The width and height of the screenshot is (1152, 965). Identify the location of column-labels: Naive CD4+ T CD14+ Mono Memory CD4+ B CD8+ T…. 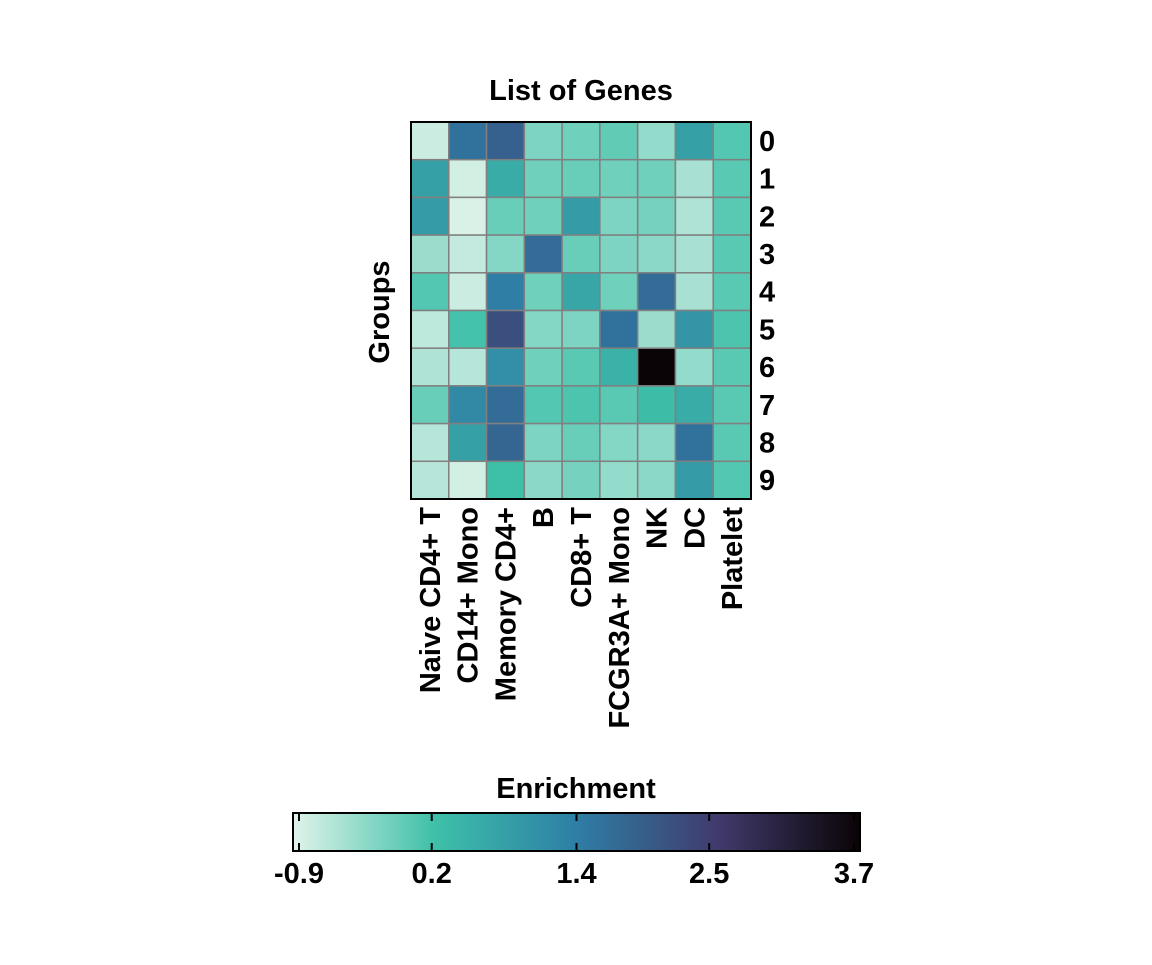
(582, 618).